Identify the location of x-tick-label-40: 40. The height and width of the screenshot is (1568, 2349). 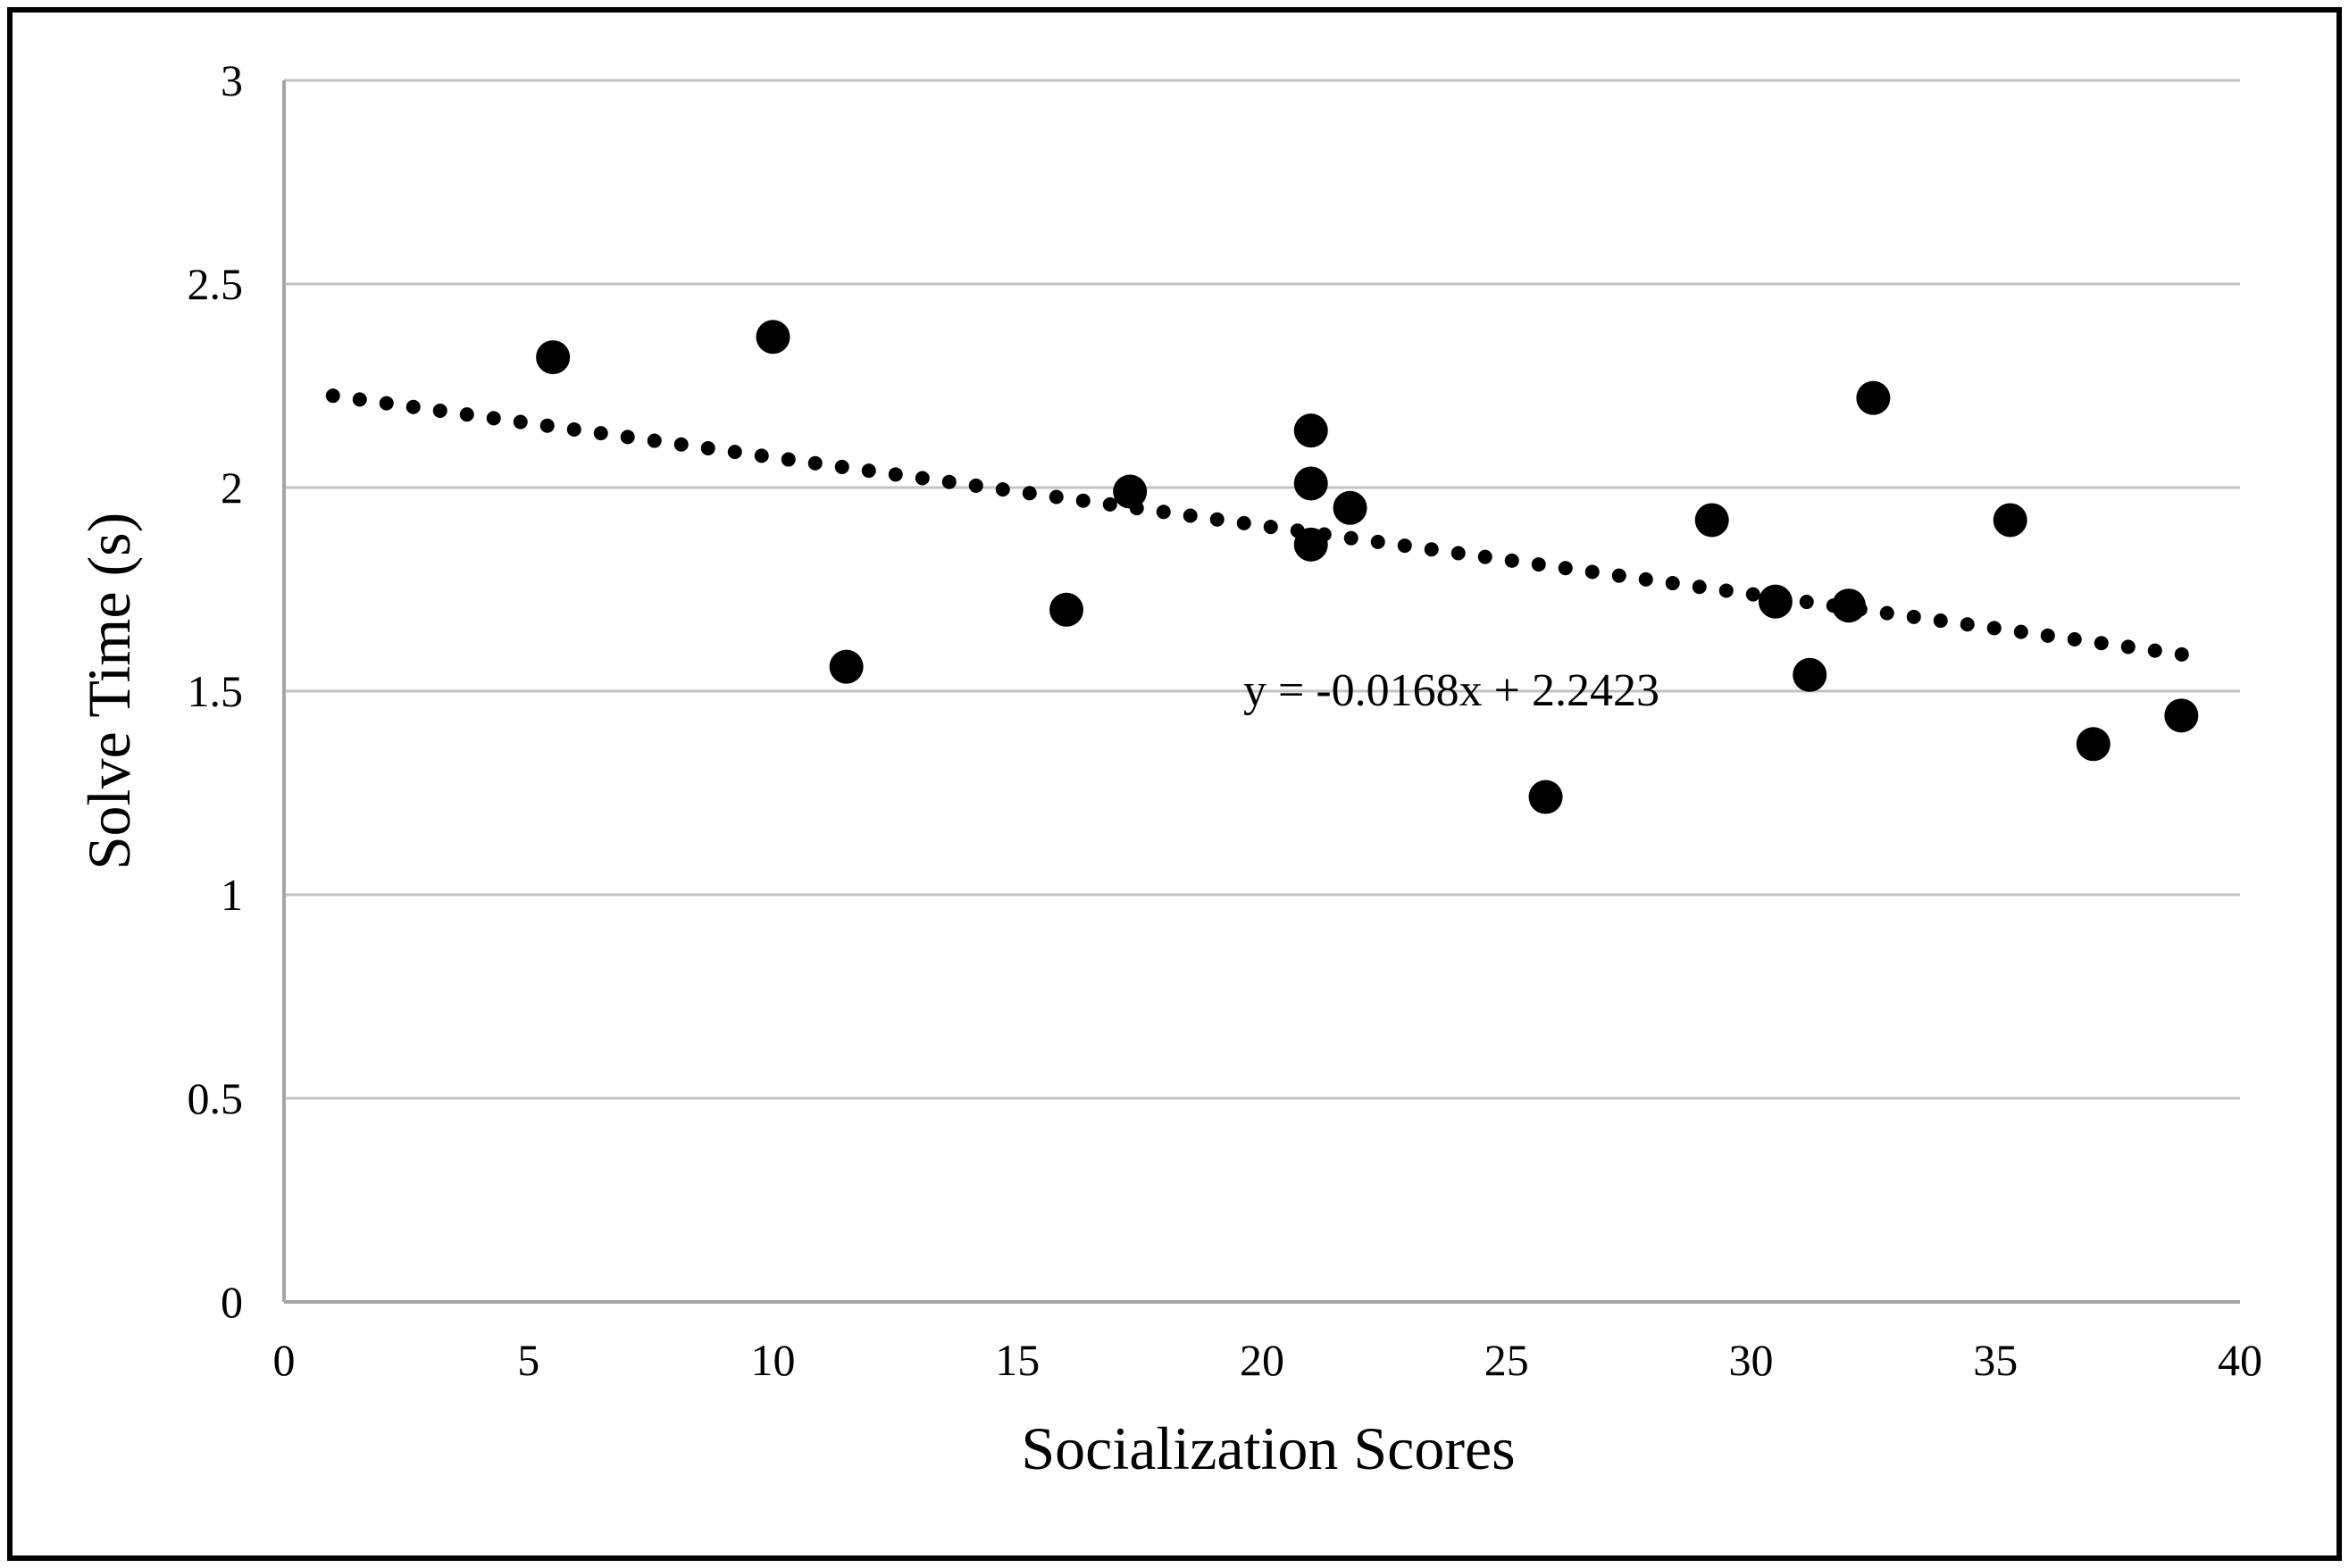
(2240, 1360).